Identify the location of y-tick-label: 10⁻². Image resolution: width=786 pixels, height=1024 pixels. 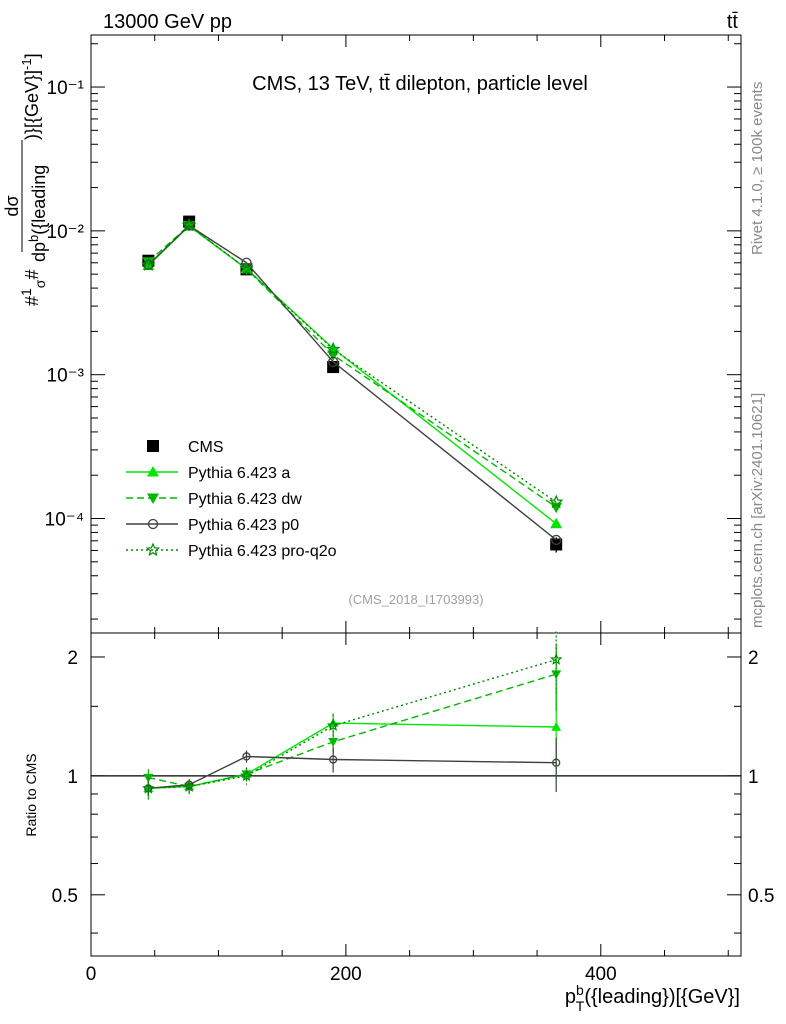
(66, 232).